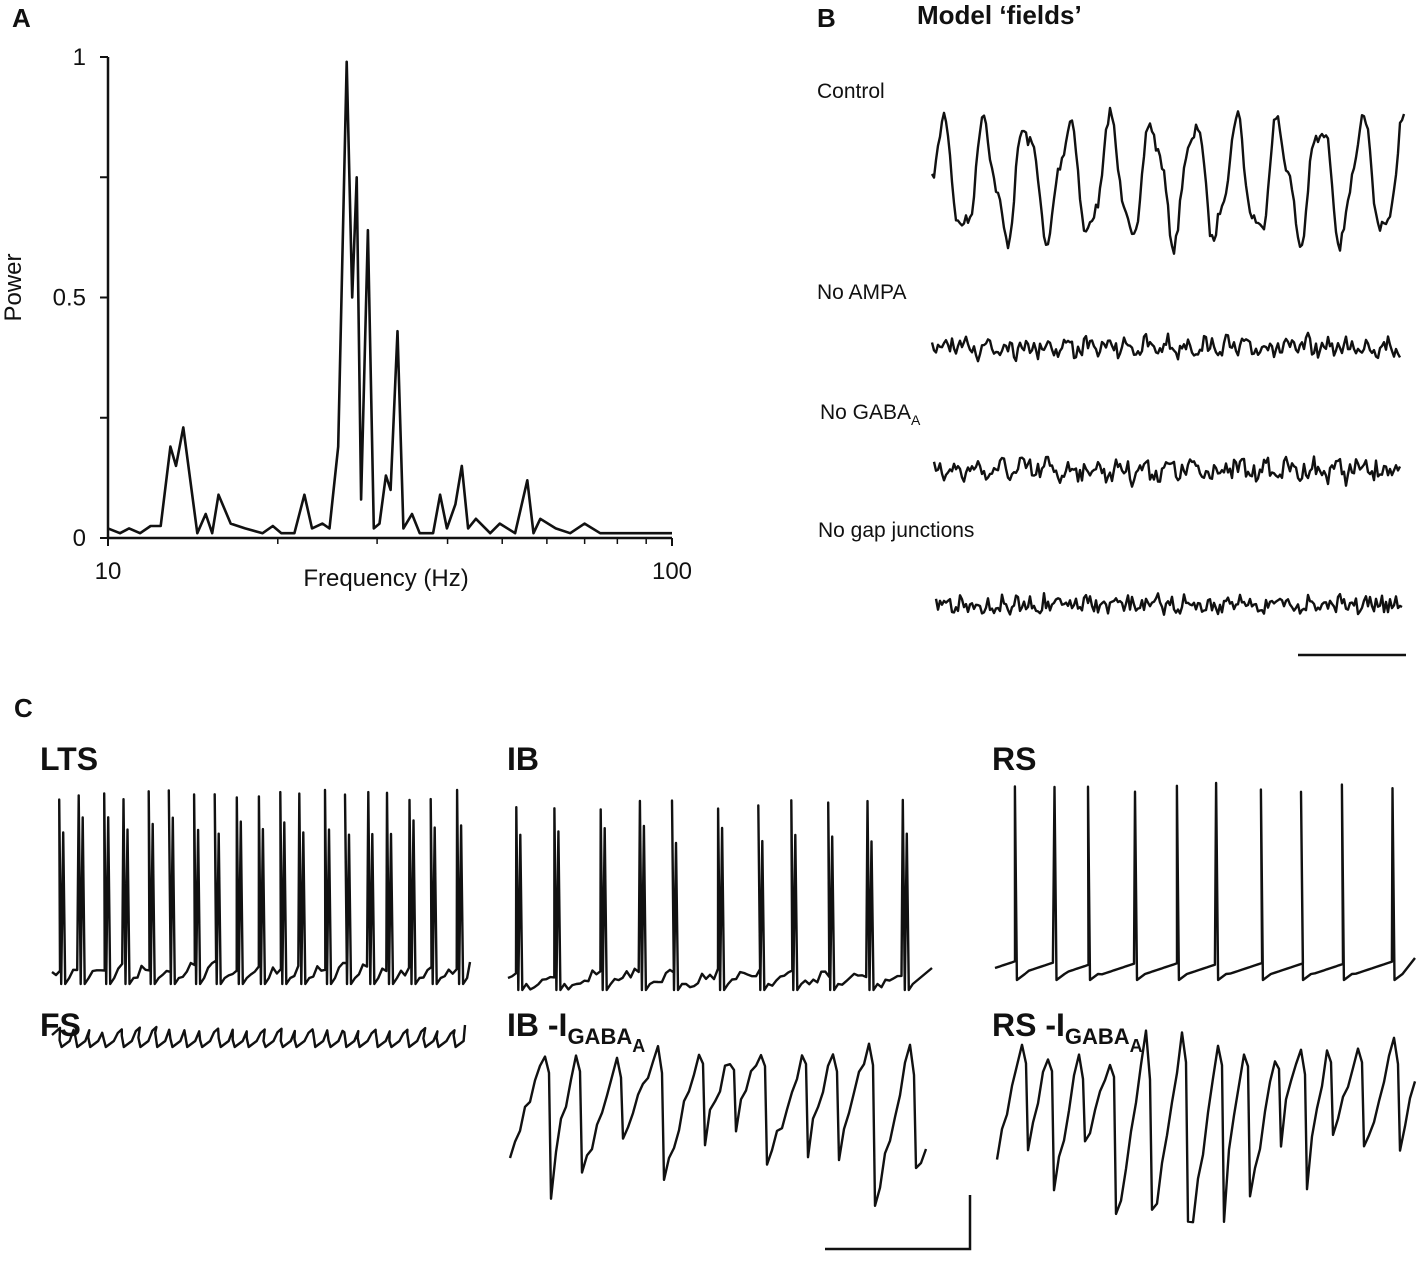  I want to click on cell-label: IB -IGABAA, so click(576, 1031).